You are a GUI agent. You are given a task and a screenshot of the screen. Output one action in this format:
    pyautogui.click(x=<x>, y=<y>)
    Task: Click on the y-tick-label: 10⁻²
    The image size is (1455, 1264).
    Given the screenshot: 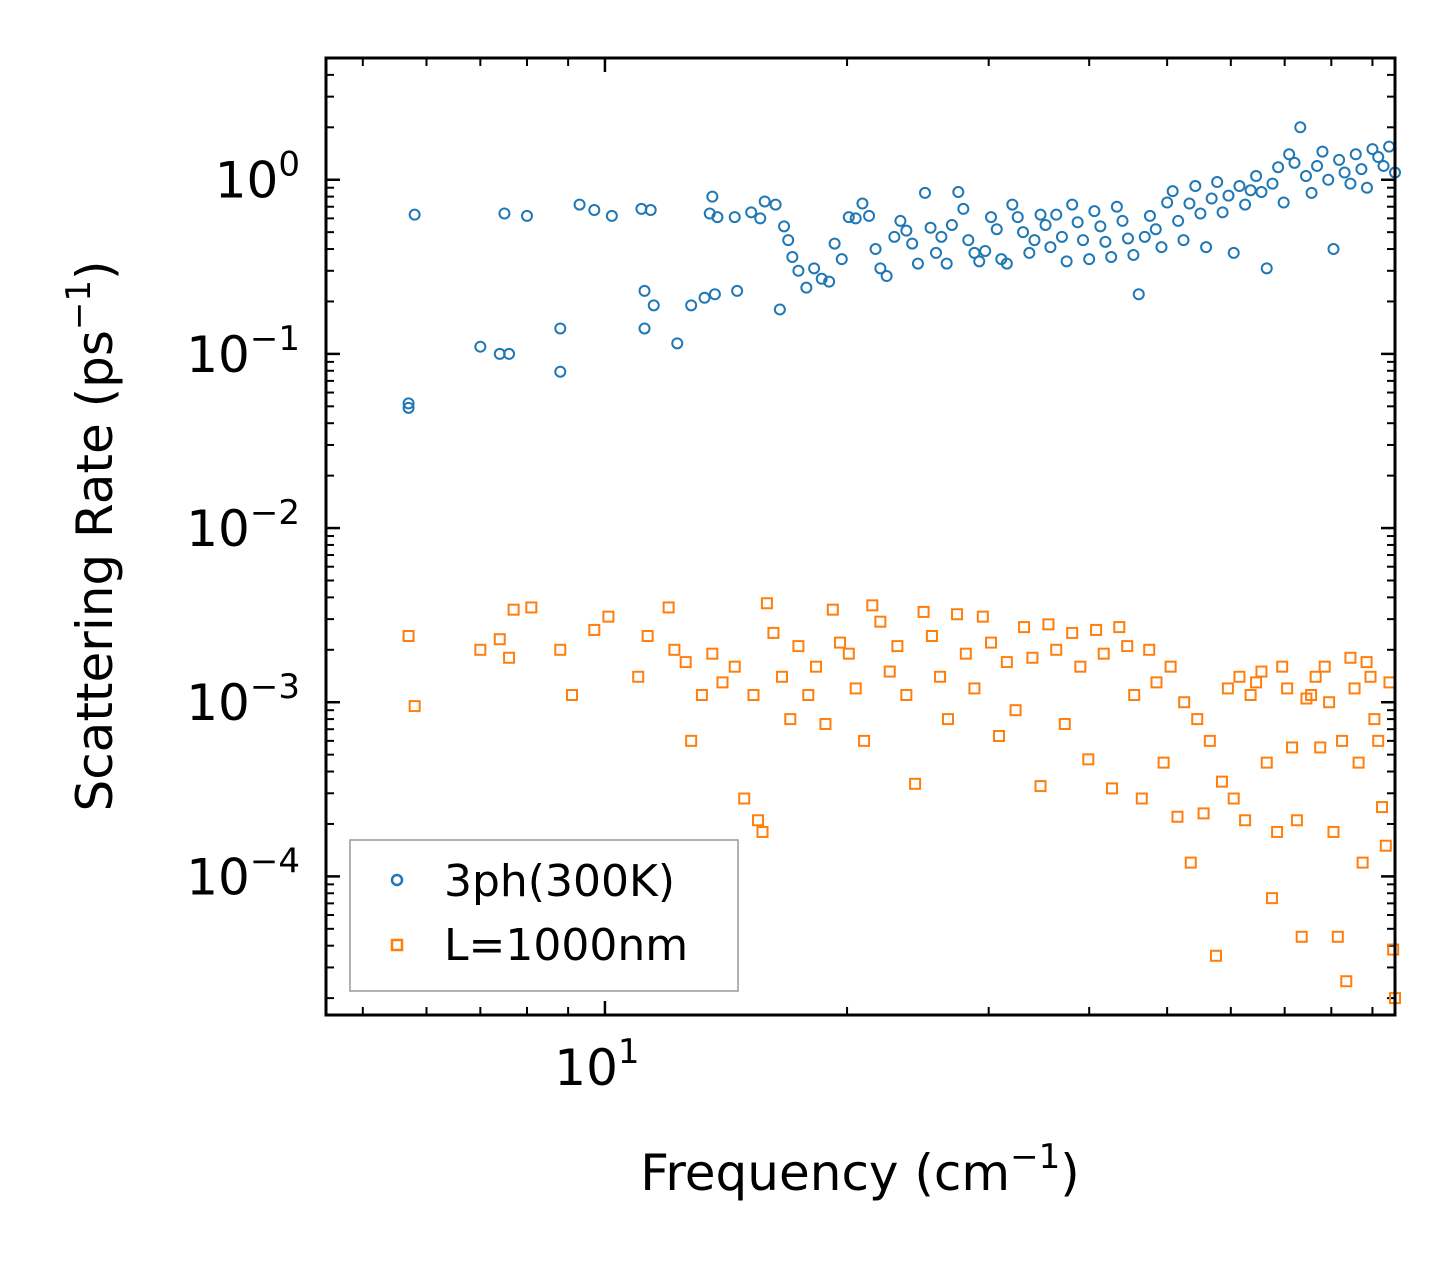 What is the action you would take?
    pyautogui.click(x=243, y=525)
    